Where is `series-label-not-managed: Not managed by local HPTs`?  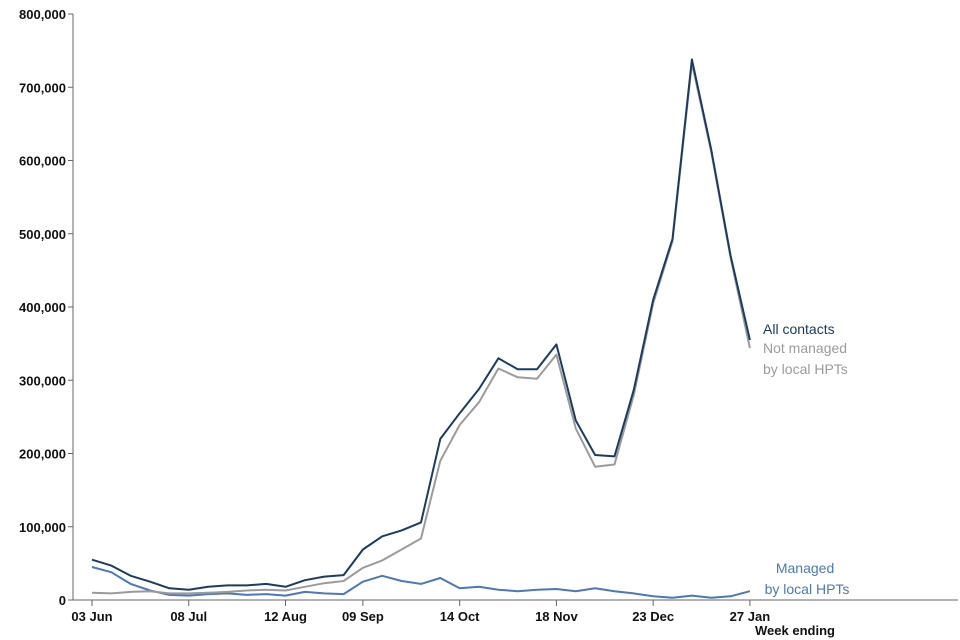 series-label-not-managed: Not managed by local HPTs is located at coordinates (807, 358).